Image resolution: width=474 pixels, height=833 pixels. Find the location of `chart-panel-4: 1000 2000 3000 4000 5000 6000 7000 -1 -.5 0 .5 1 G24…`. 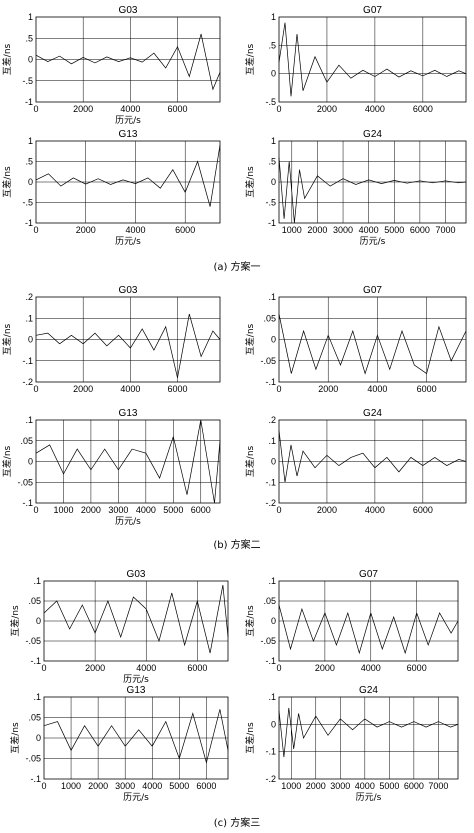

chart-panel-4: 1000 2000 3000 4000 5000 6000 7000 -1 -.5 0 .5 1 G24… is located at coordinates (355, 188).